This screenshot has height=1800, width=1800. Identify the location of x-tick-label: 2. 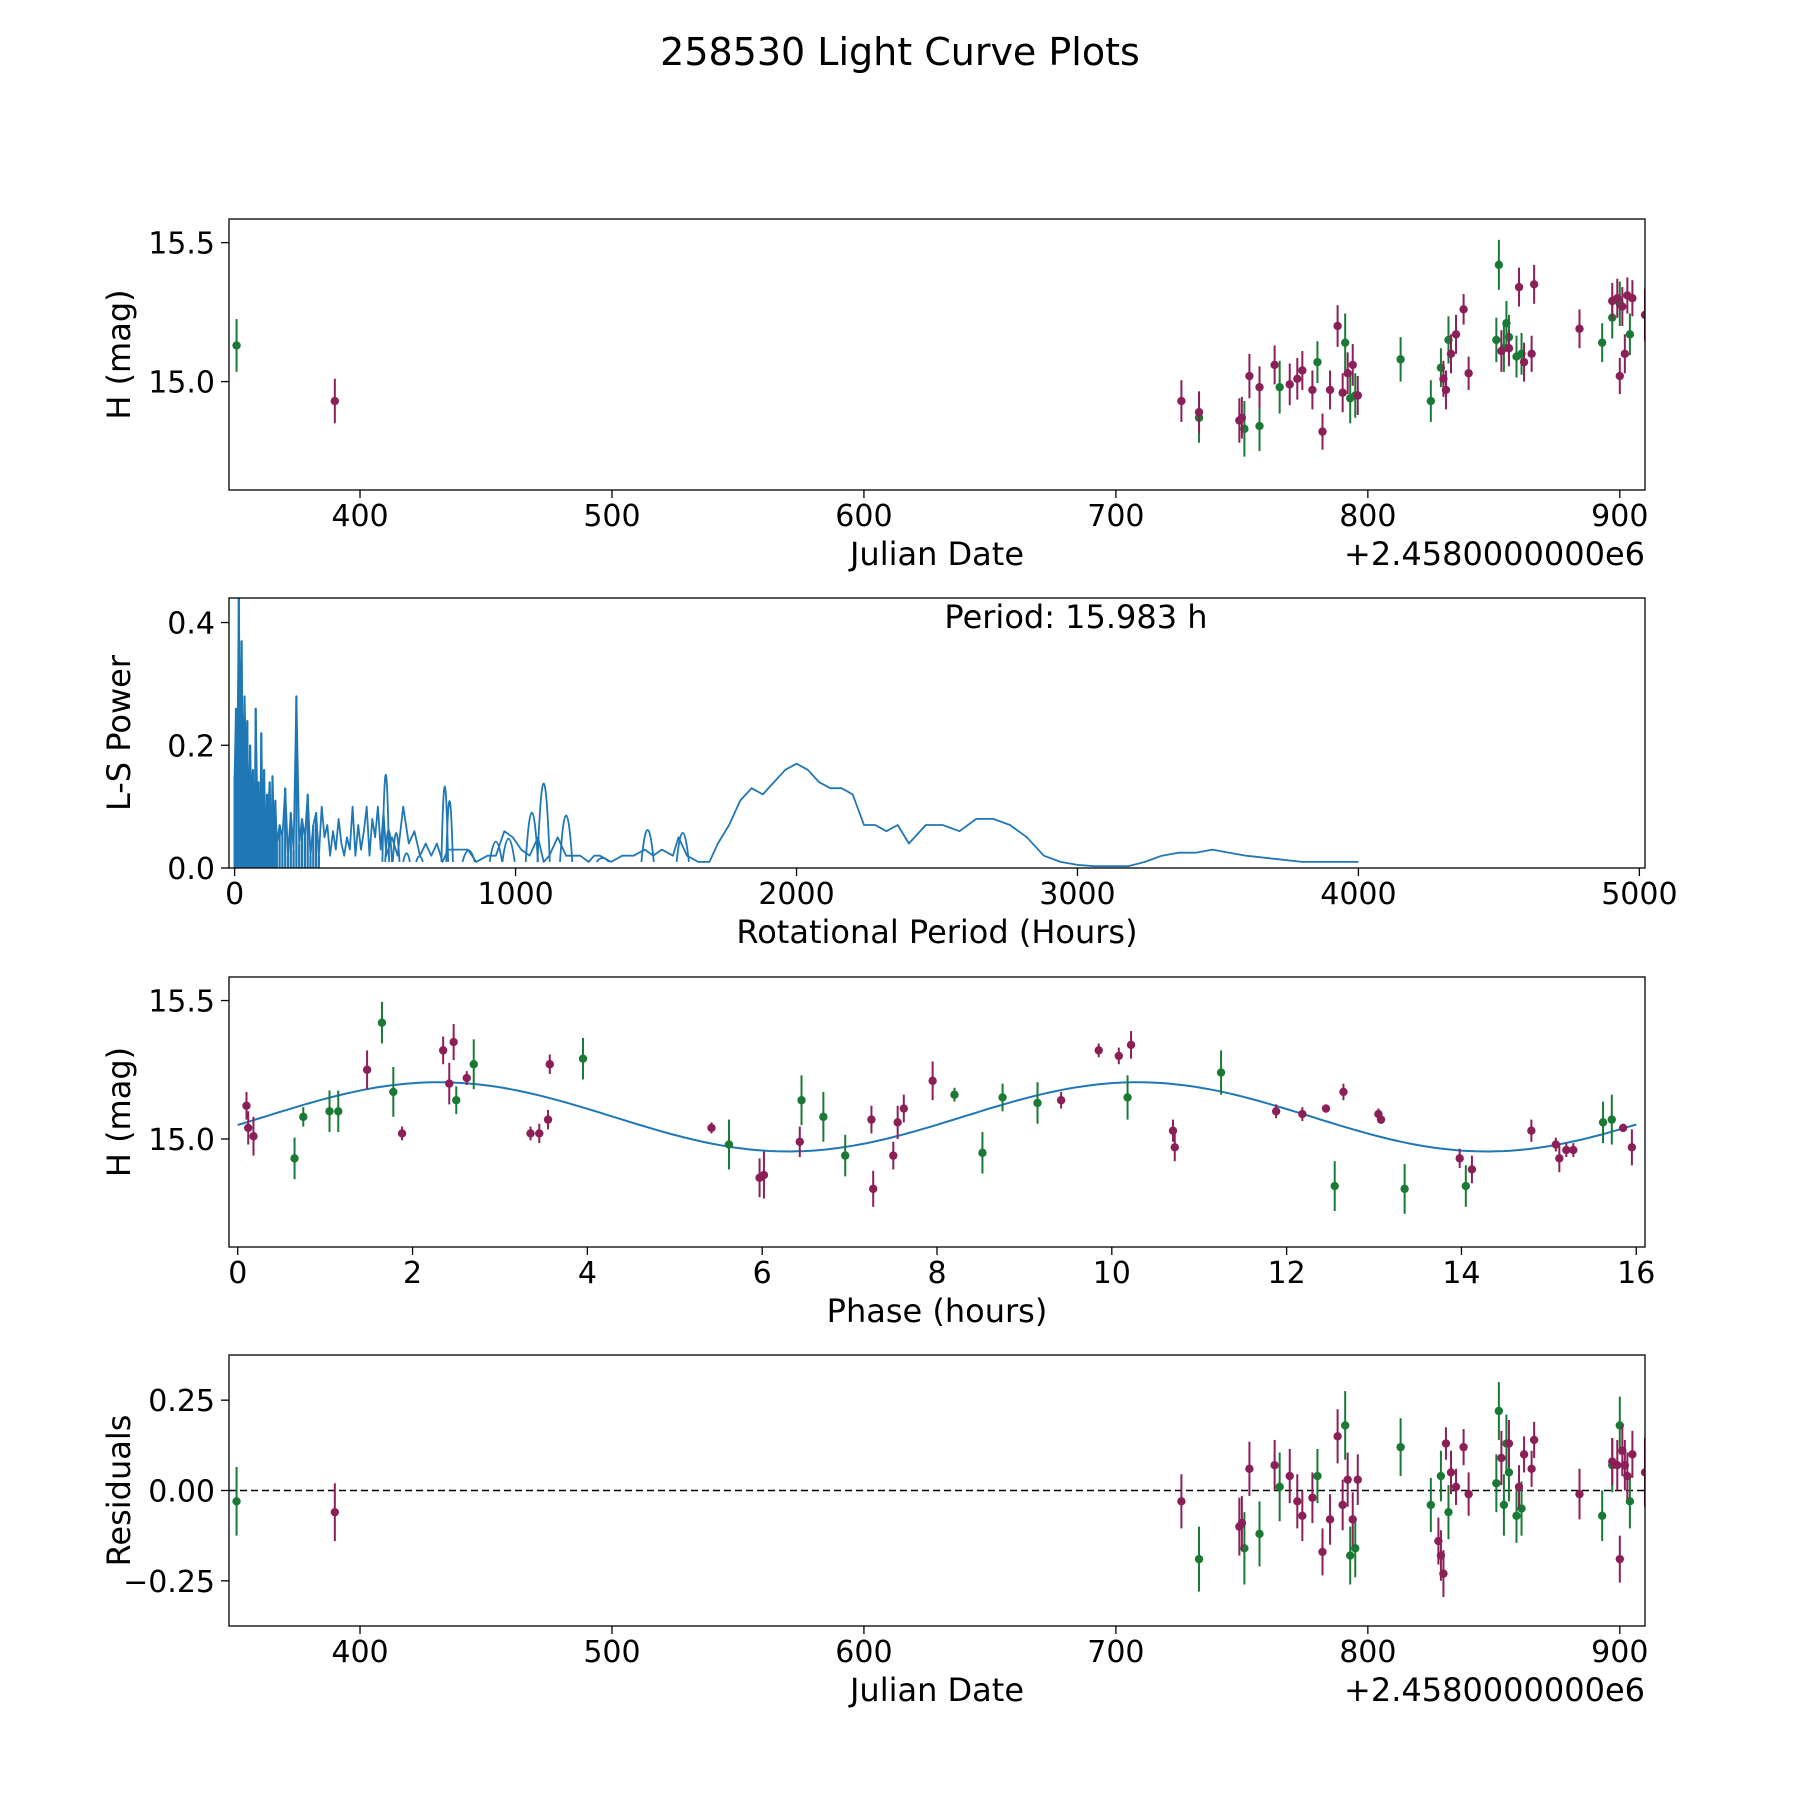
(412, 1273).